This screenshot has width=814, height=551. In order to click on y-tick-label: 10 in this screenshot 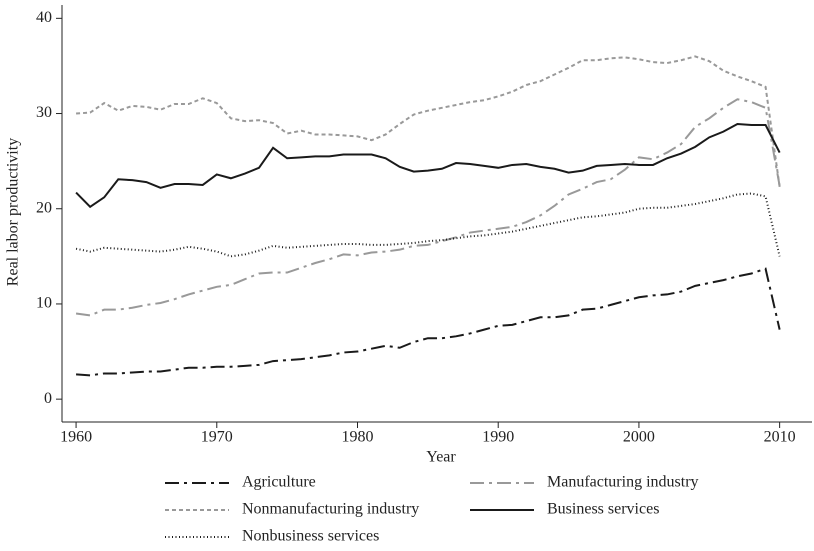, I will do `click(44, 303)`.